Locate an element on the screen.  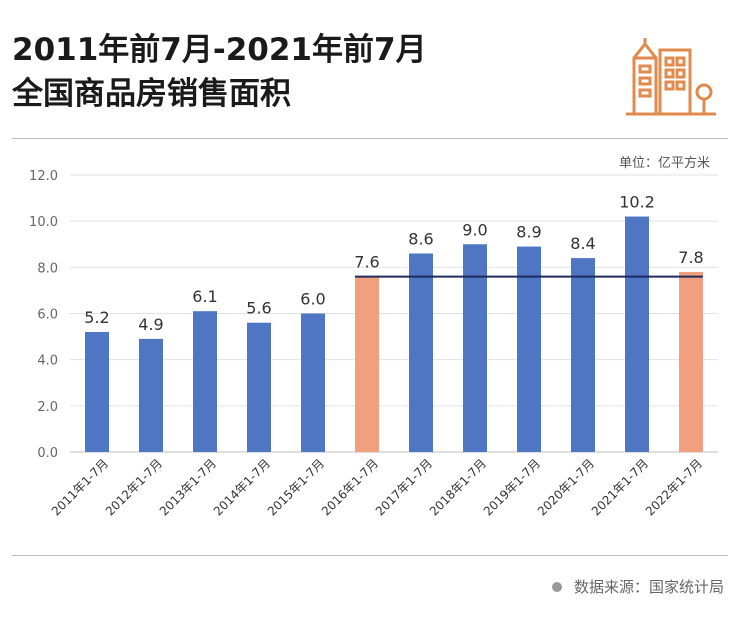
y-tick-label: 8.0 is located at coordinates (47, 268).